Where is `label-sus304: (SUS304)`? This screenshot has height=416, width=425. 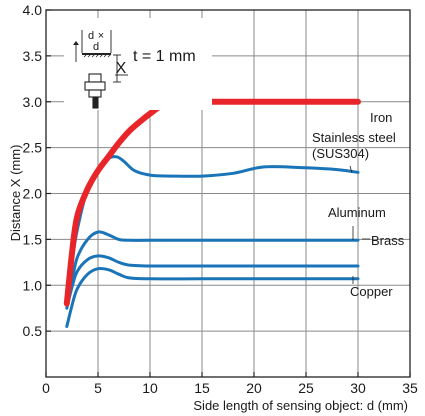
label-sus304: (SUS304) is located at coordinates (340, 153).